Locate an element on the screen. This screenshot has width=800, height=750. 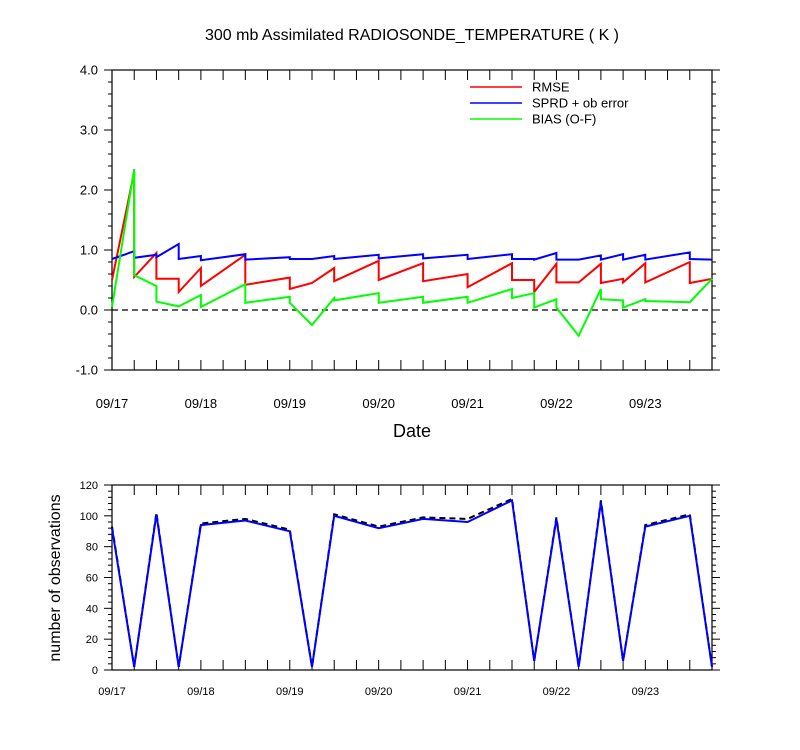
series-line-rmse is located at coordinates (412, 233).